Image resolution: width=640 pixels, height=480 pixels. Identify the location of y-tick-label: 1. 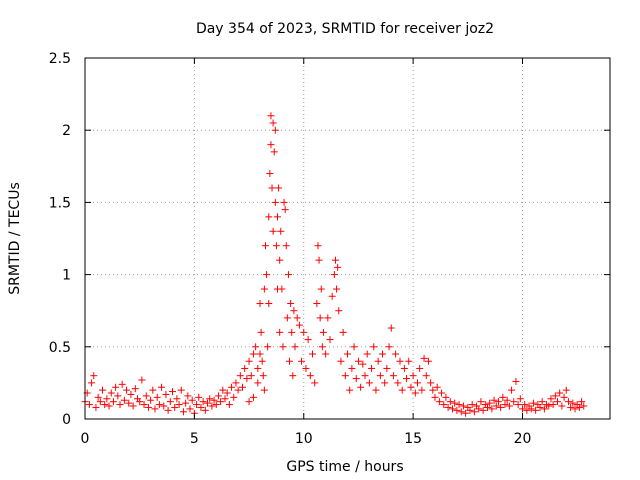
(66, 276).